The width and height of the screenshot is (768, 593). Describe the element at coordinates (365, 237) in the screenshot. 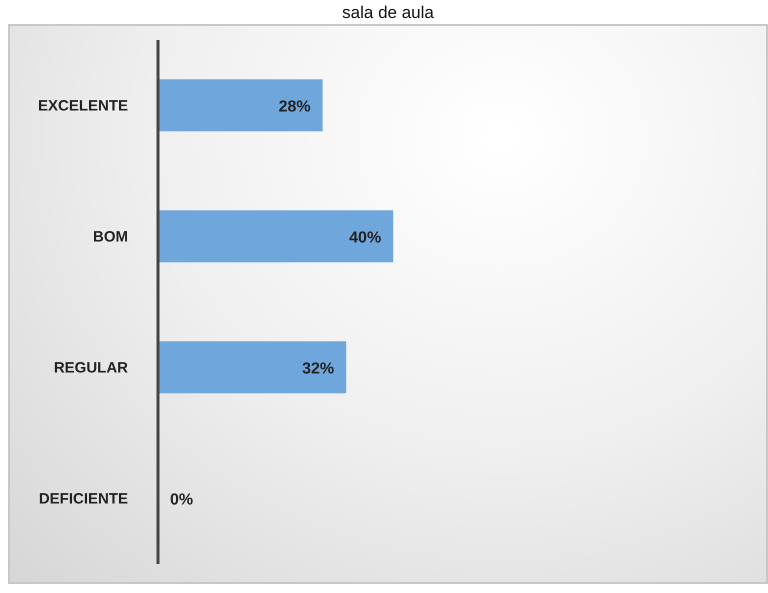

I see `data-label: 40%` at that location.